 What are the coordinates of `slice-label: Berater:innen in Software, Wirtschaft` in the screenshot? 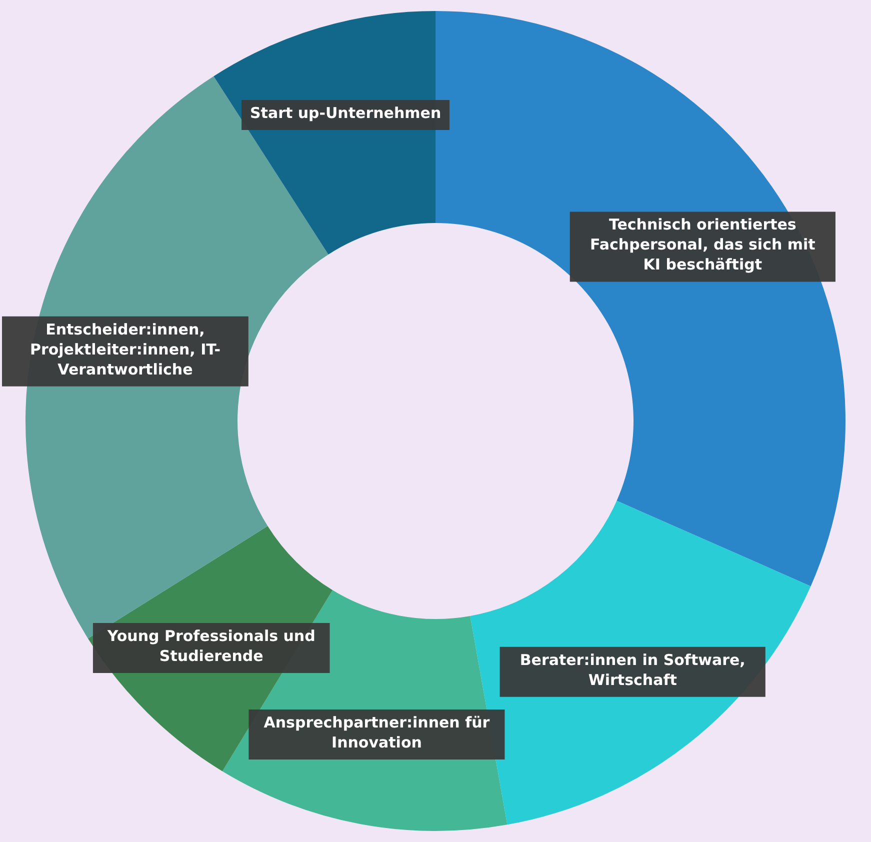 It's located at (633, 669).